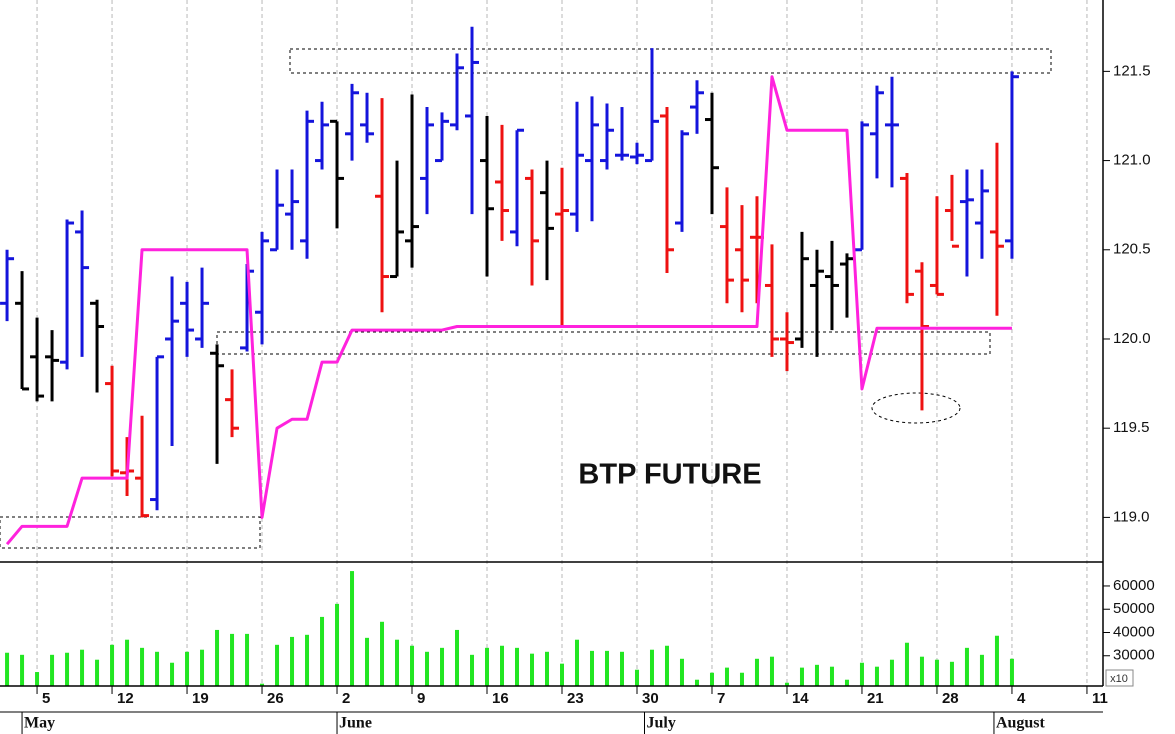 The height and width of the screenshot is (734, 1175). What do you see at coordinates (355, 723) in the screenshot?
I see `month-label: June` at bounding box center [355, 723].